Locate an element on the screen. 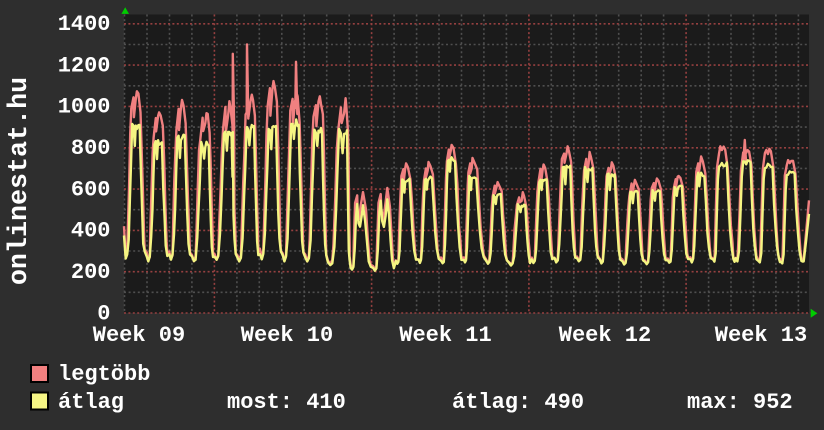 This screenshot has height=430, width=824. svg-text: 800 is located at coordinates (91, 148).